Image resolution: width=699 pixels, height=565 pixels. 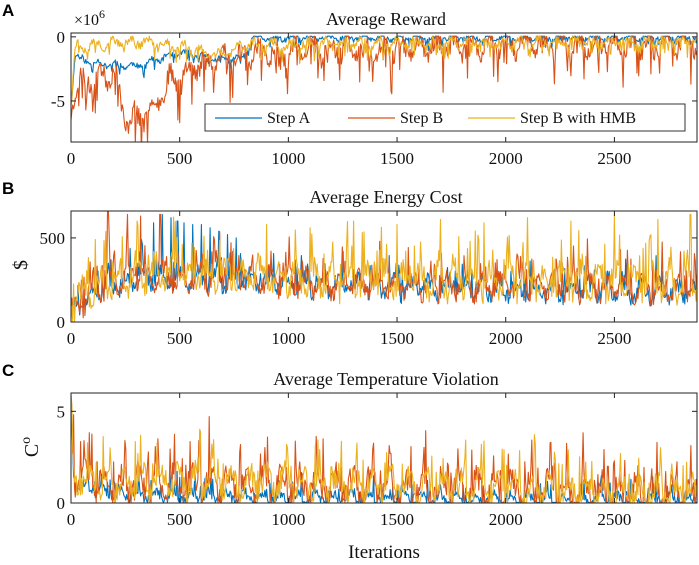 What do you see at coordinates (53, 238) in the screenshot?
I see `y-tick-label: 500` at bounding box center [53, 238].